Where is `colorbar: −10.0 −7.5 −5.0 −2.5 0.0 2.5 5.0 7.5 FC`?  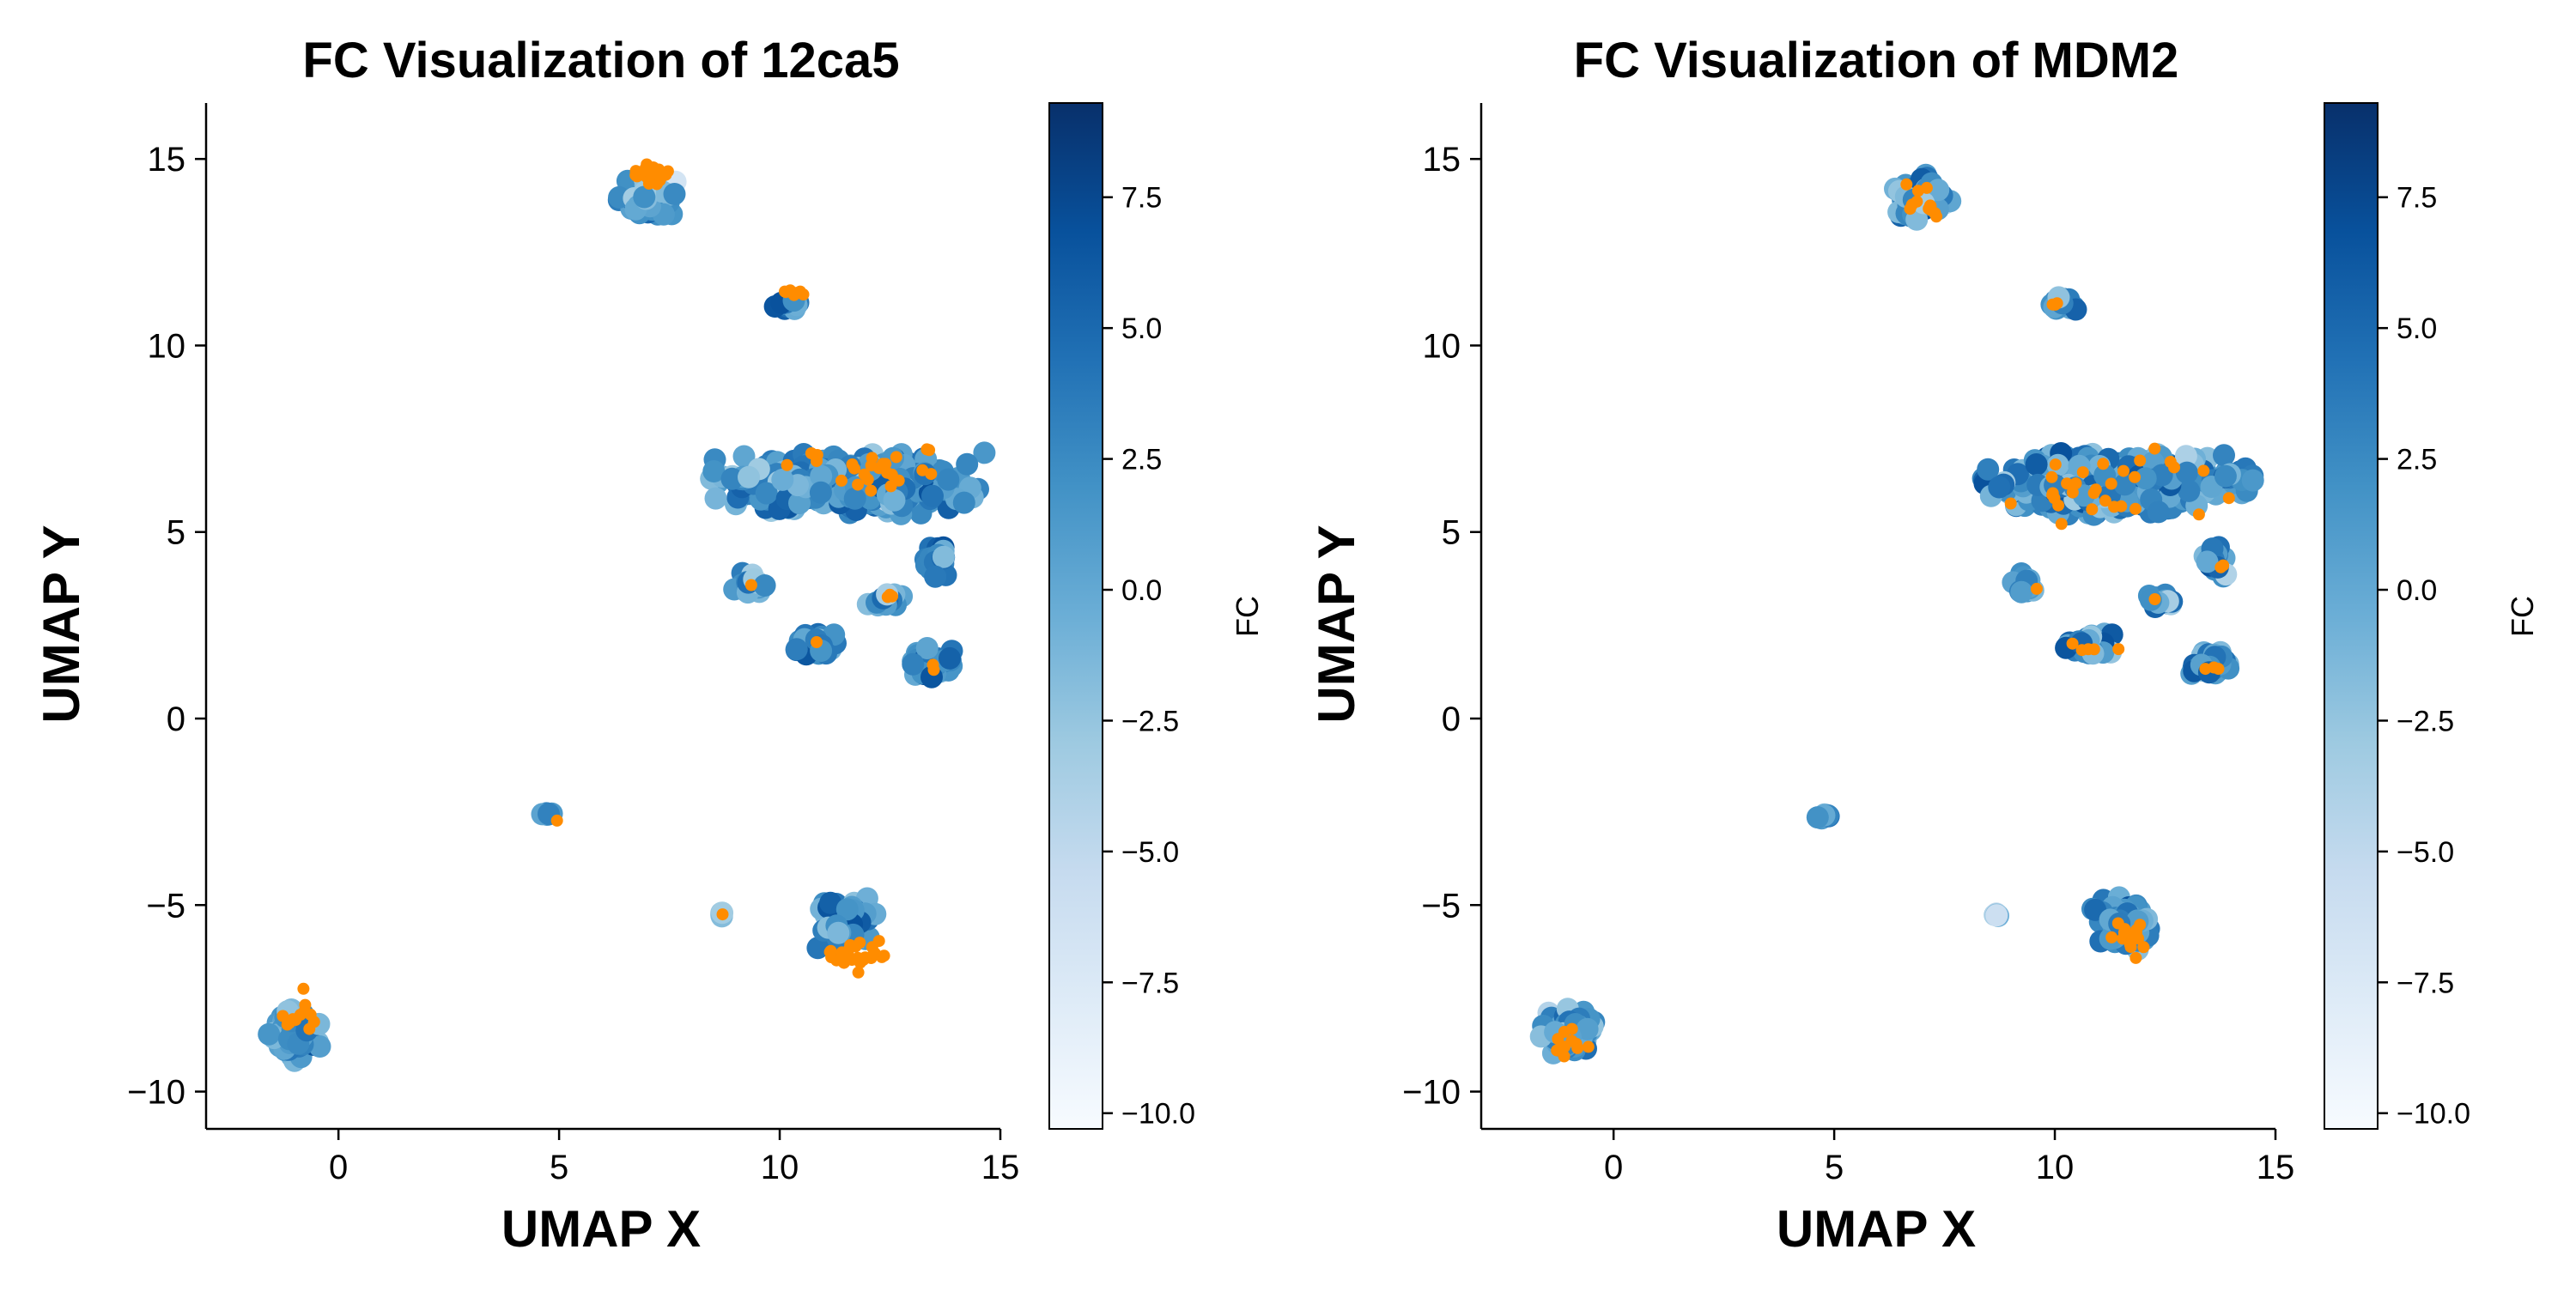
colorbar: −10.0 −7.5 −5.0 −2.5 0.0 2.5 5.0 7.5 FC is located at coordinates (2432, 616).